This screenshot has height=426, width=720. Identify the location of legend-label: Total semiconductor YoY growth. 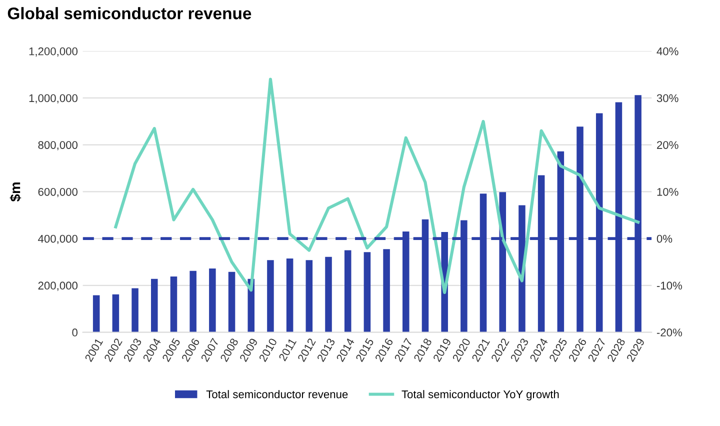
(480, 395).